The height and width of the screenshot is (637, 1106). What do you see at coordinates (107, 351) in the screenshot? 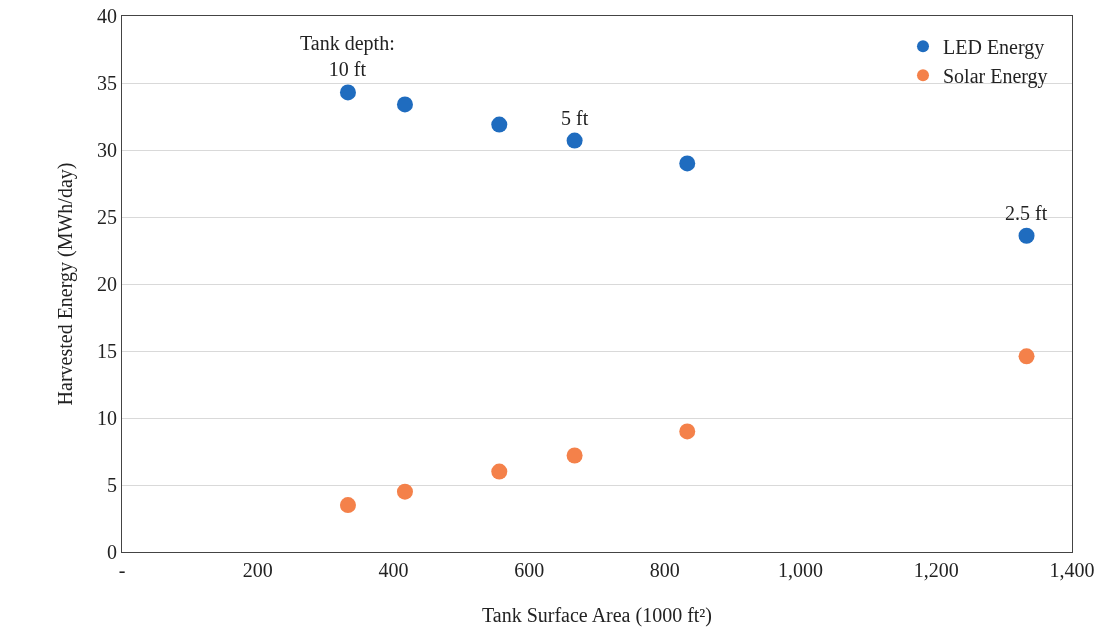
I see `y-tick-label: 15` at bounding box center [107, 351].